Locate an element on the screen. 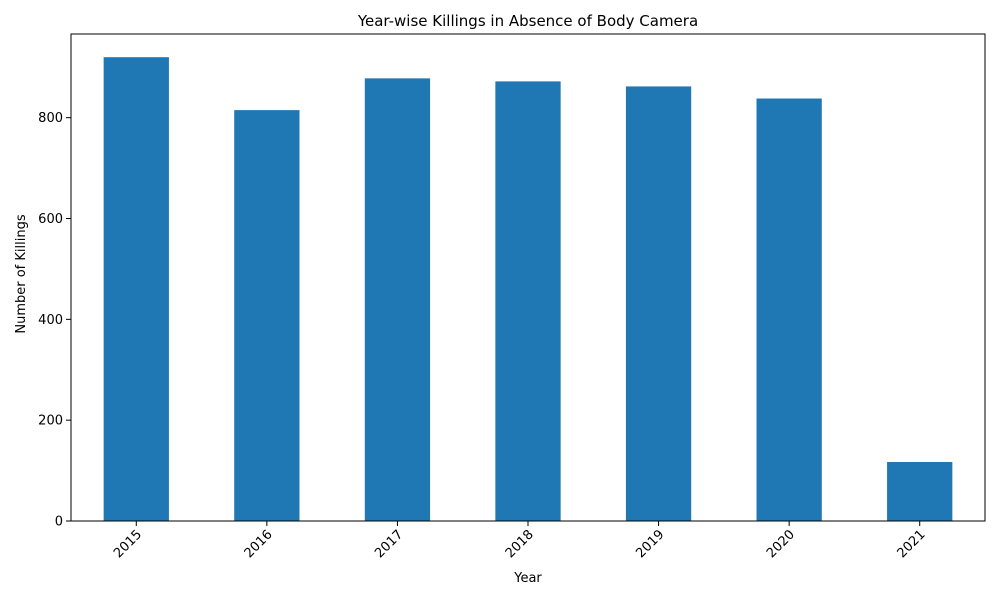 This screenshot has width=1000, height=605. x-tick-label-2015: 2015 is located at coordinates (128, 544).